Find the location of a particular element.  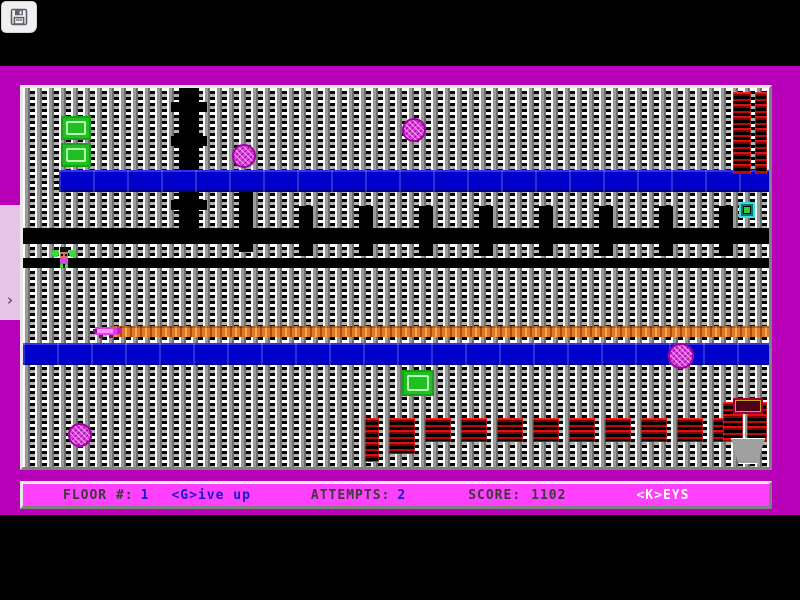

attempts-label: ATTEMPTS: is located at coordinates (350, 495).